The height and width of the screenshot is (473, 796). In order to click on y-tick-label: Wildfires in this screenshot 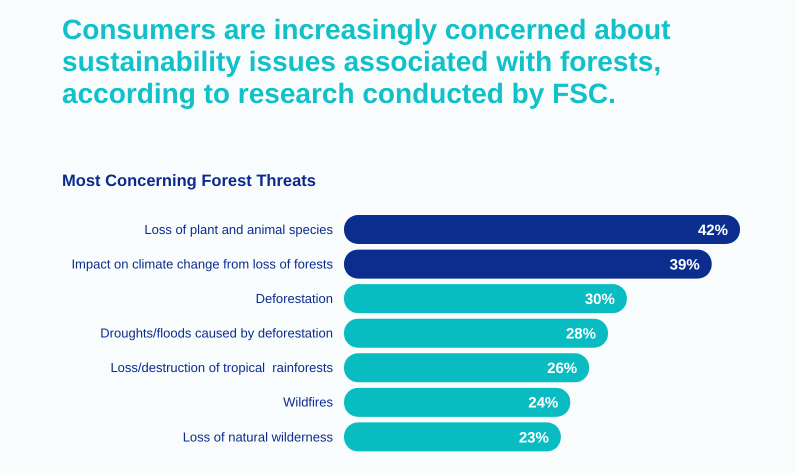, I will do `click(308, 402)`.